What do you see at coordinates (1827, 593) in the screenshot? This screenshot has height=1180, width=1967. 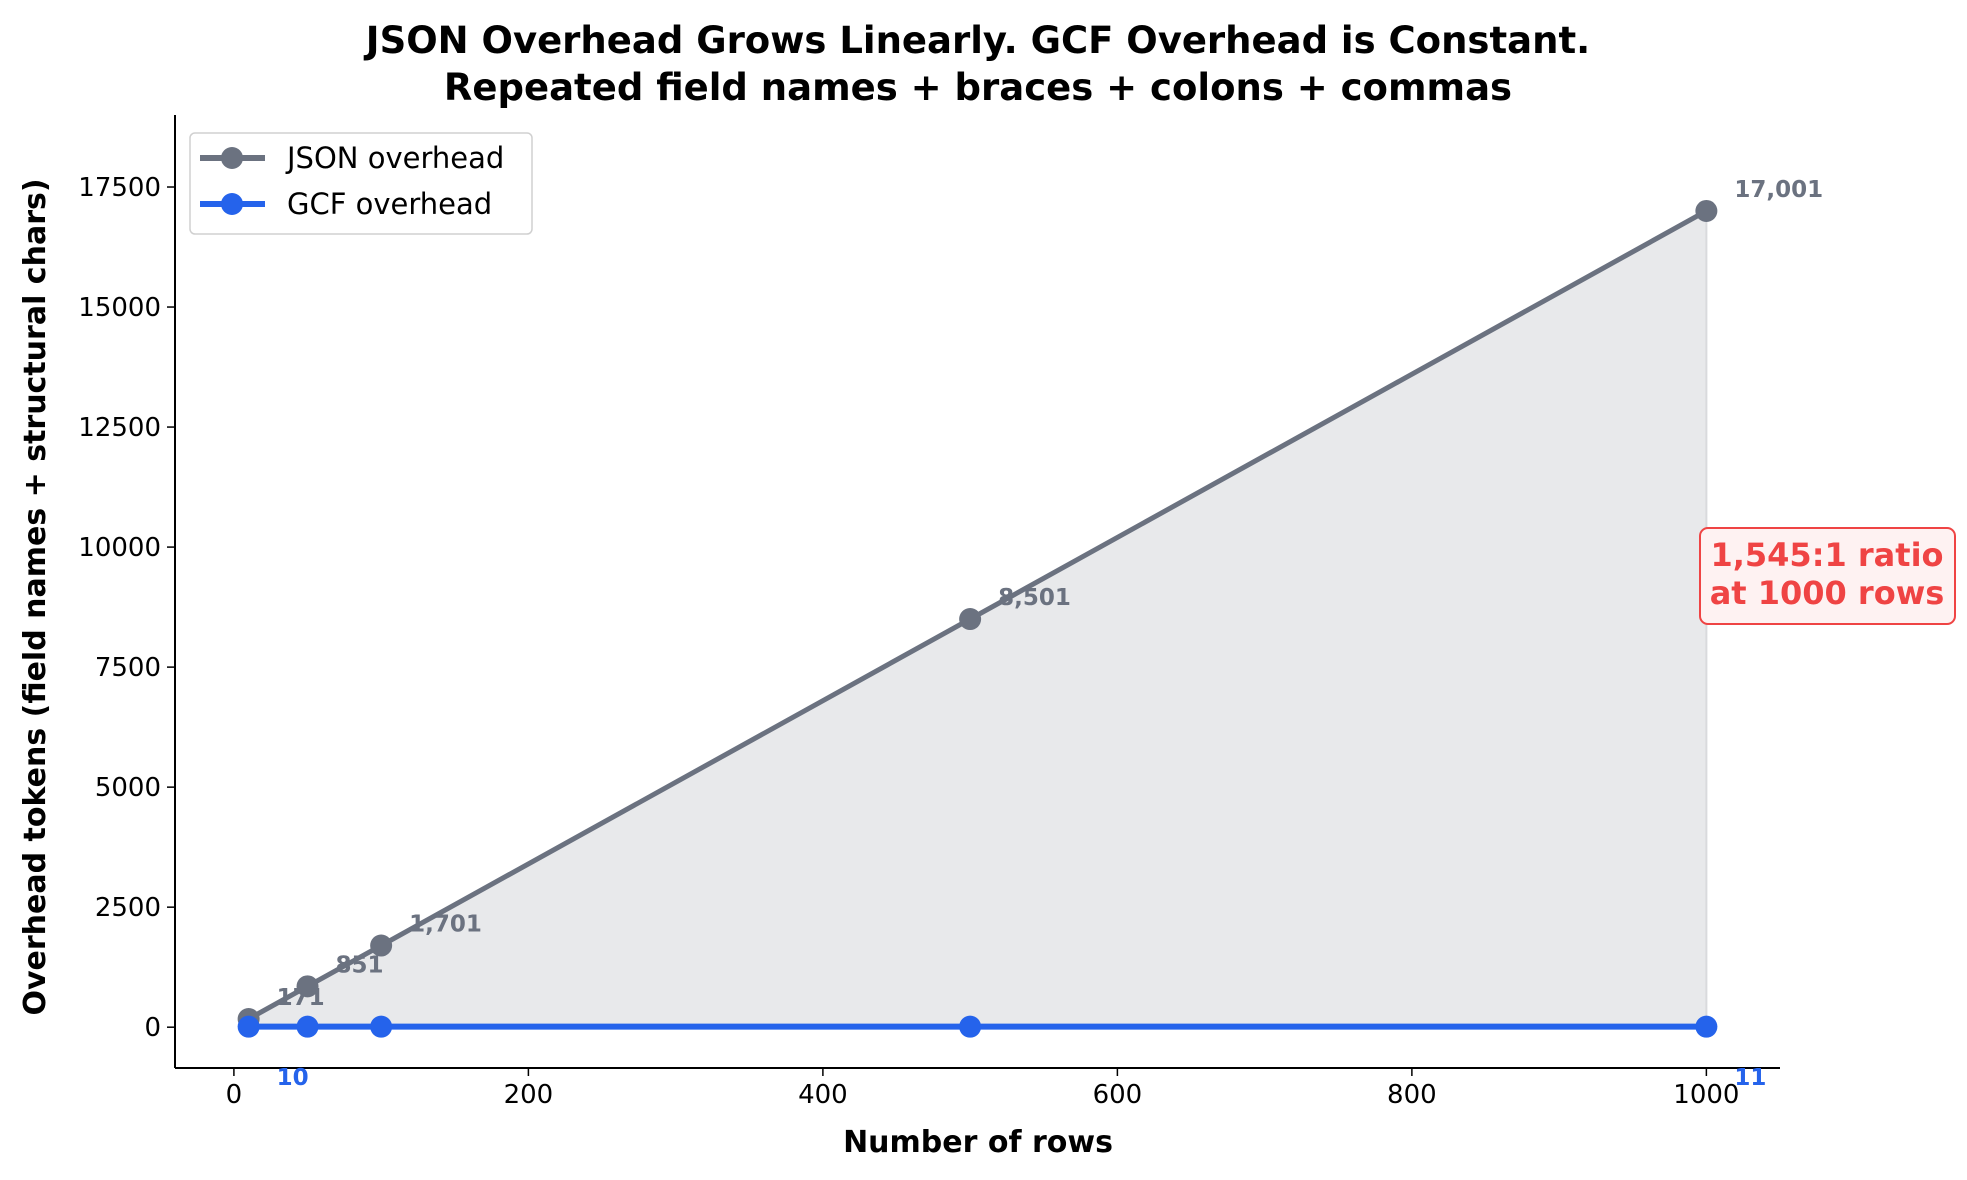 I see `annotation-text: at 1000 rows` at bounding box center [1827, 593].